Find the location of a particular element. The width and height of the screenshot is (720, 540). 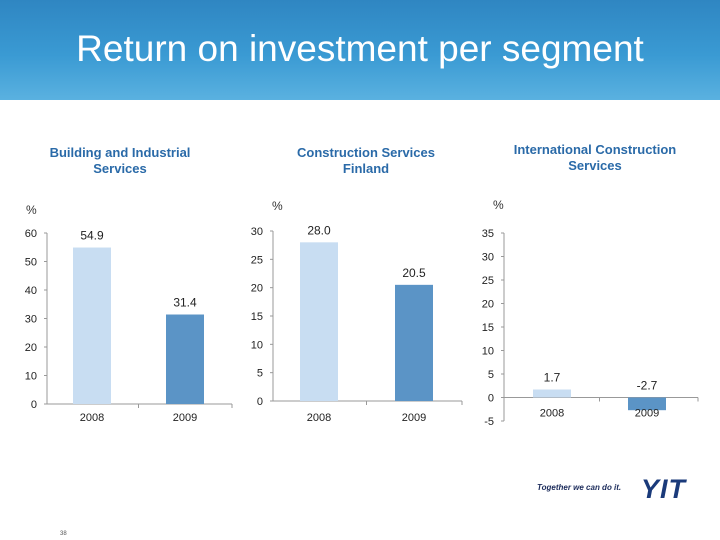

chart-title-building: Building and Industrial Services is located at coordinates (120, 160).